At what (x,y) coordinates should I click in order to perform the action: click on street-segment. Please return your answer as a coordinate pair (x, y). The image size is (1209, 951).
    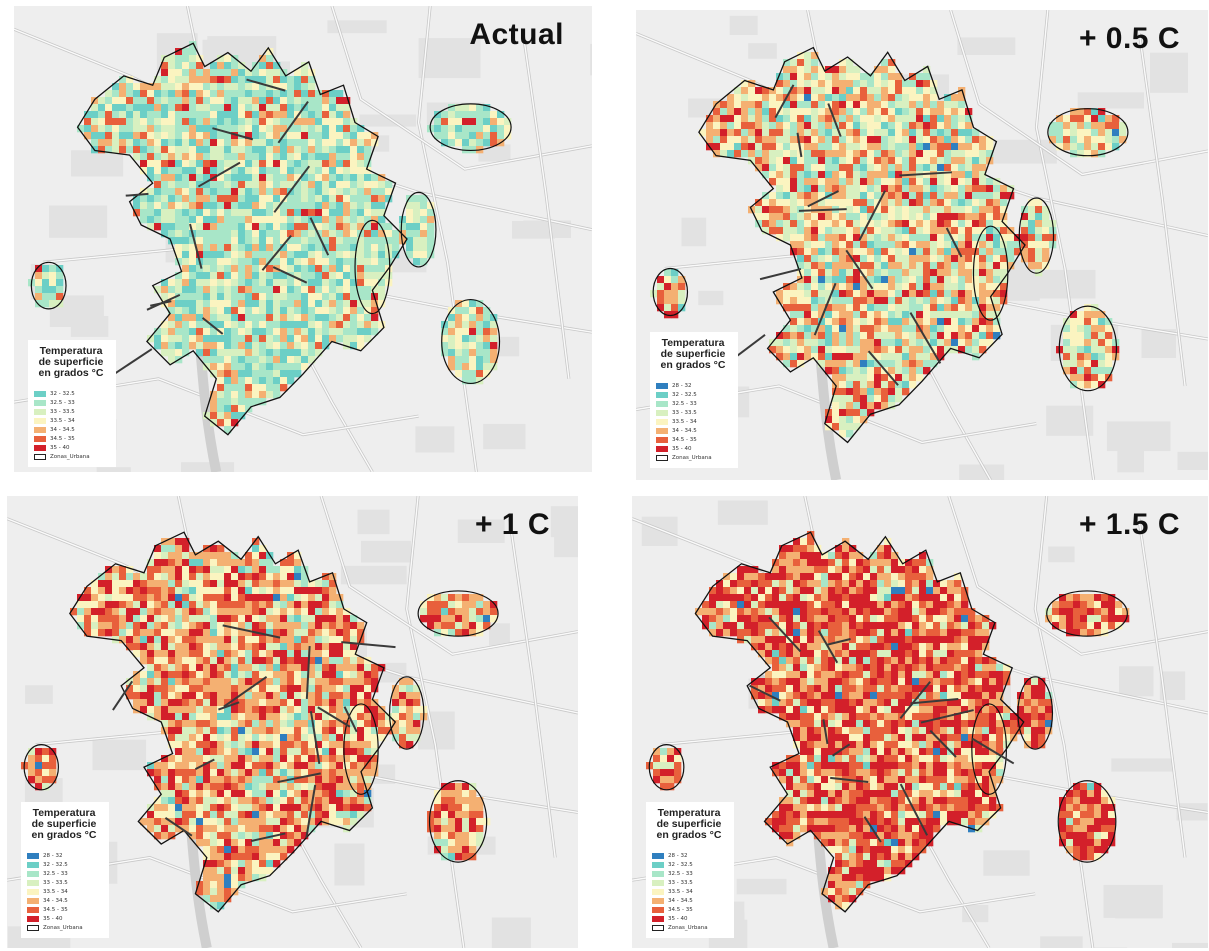
    Looking at the image, I should click on (823, 199).